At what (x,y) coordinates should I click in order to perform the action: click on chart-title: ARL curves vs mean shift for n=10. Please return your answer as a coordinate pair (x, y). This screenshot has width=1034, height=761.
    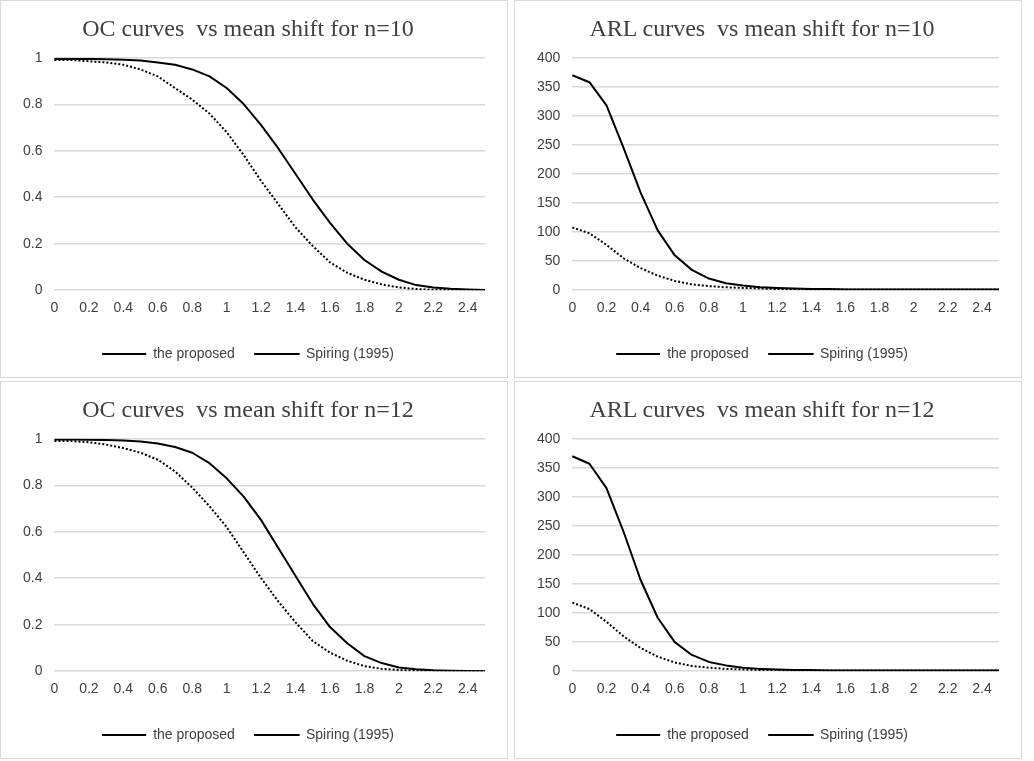
    Looking at the image, I should click on (762, 27).